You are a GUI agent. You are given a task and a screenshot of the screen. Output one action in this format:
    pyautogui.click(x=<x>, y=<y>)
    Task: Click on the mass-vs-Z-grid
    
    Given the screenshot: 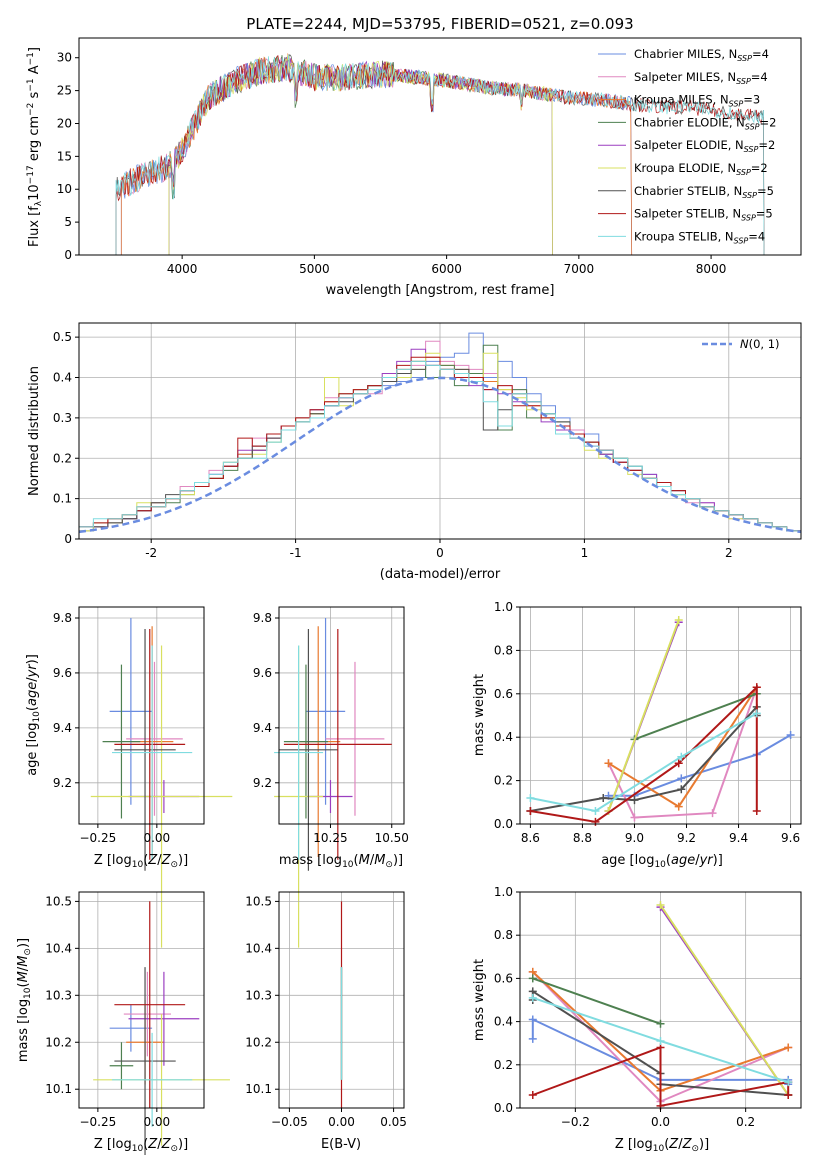 What is the action you would take?
    pyautogui.click(x=141, y=1000)
    